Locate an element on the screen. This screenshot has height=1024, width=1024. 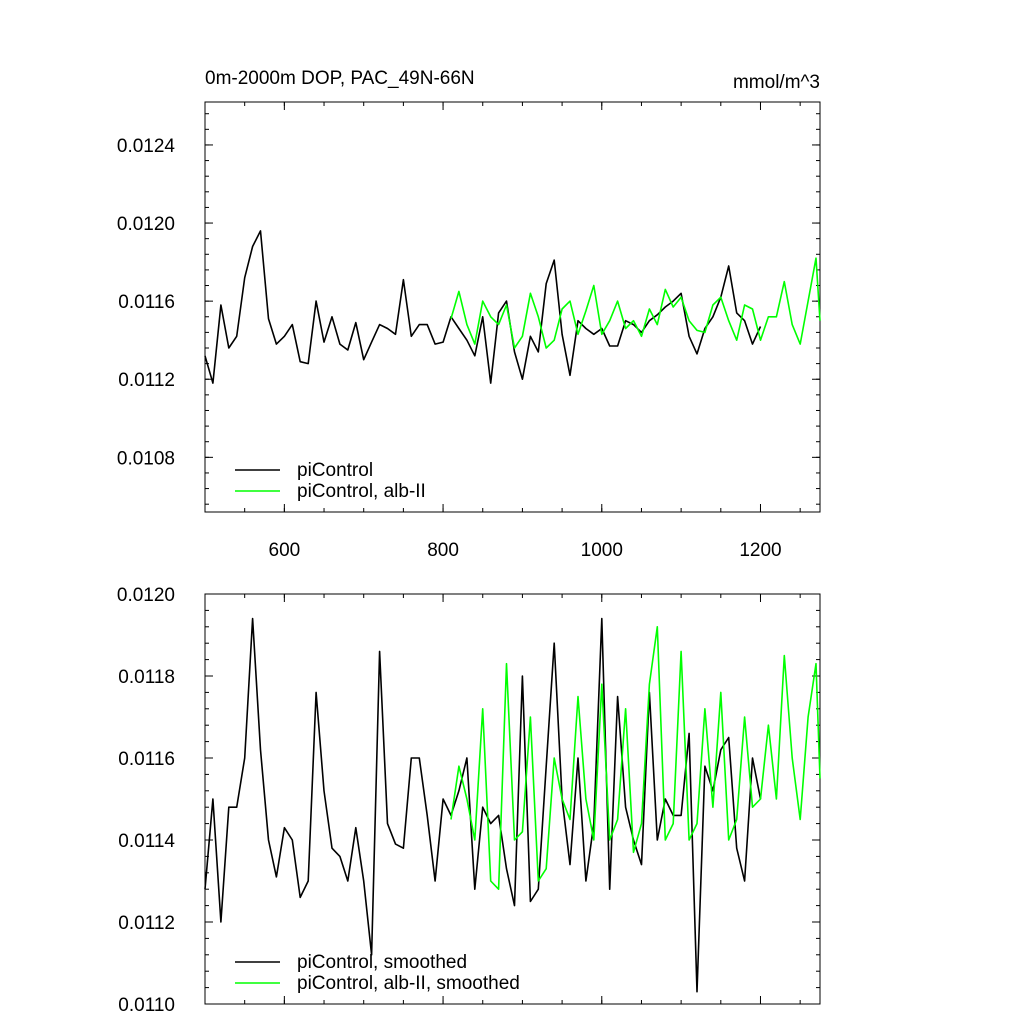
y-tick-label: 0.0124 is located at coordinates (146, 146).